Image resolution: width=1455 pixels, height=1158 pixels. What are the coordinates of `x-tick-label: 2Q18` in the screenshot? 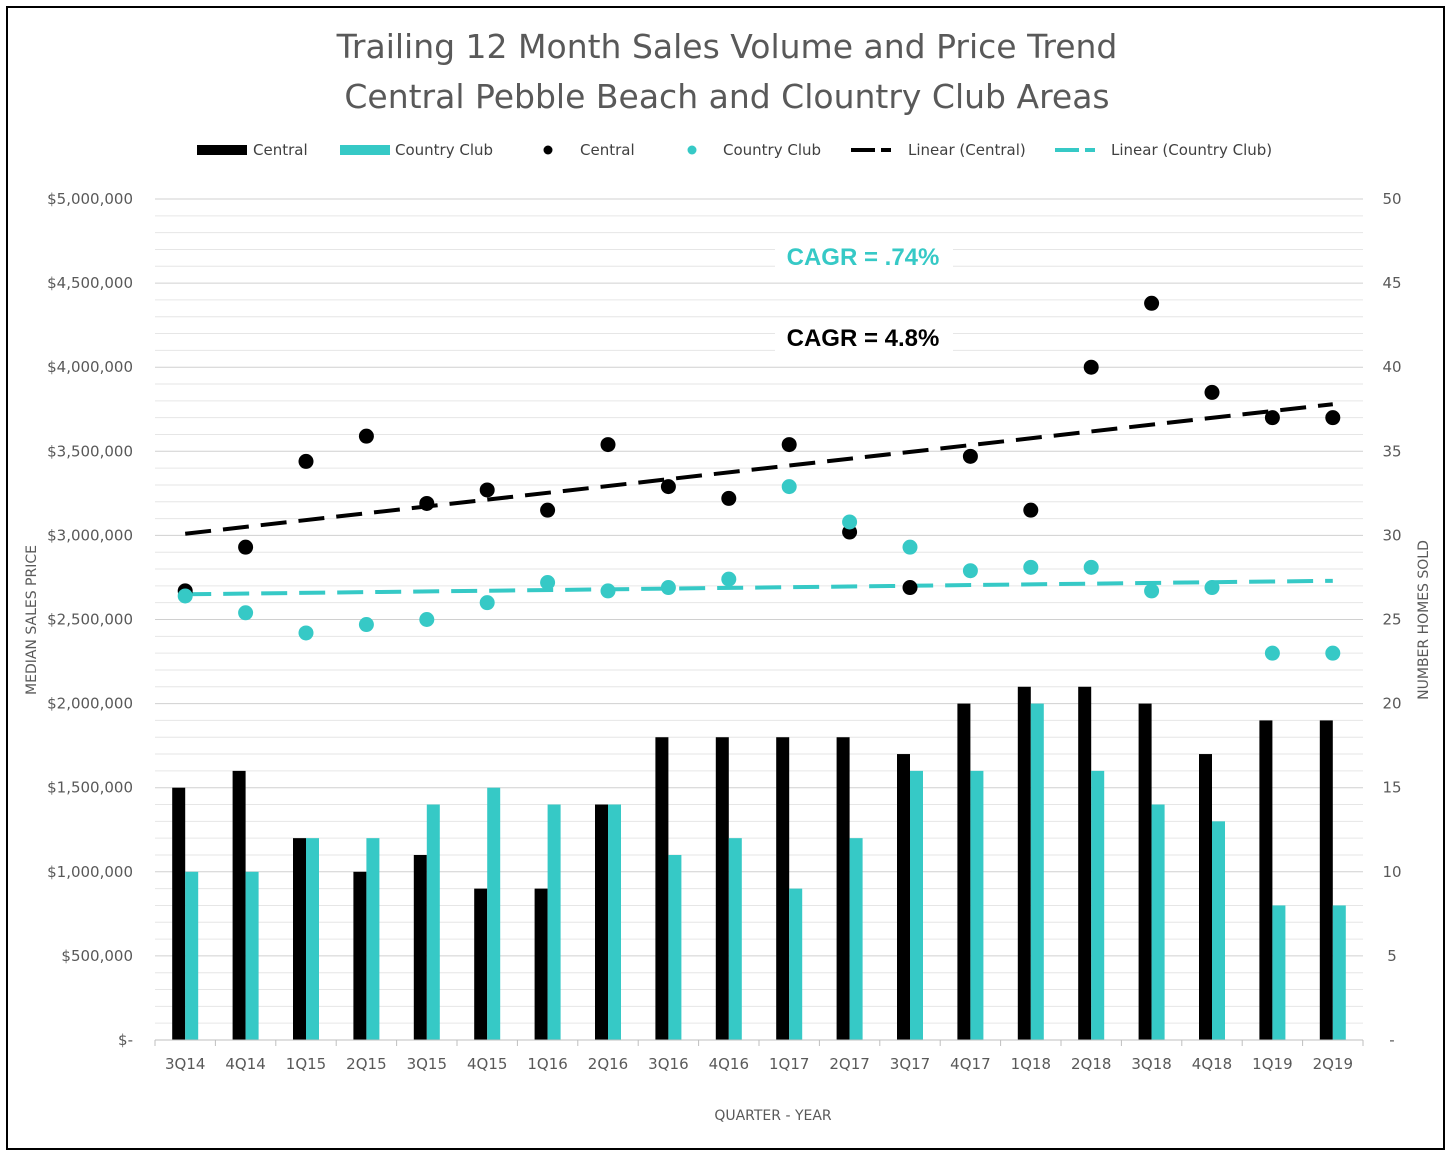 It's located at (1091, 1064).